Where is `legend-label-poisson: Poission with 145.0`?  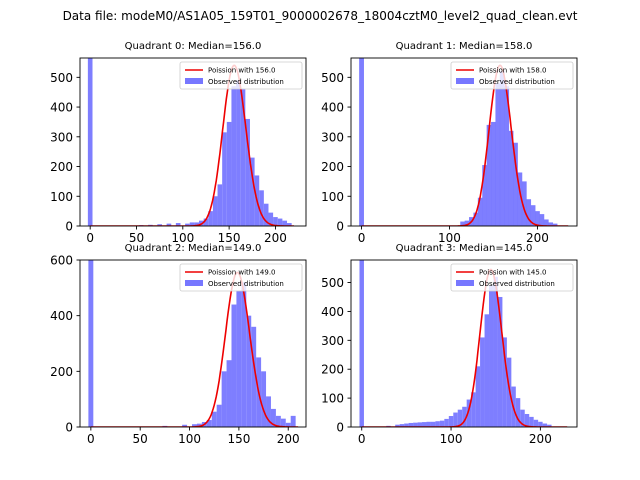 legend-label-poisson: Poission with 145.0 is located at coordinates (513, 273).